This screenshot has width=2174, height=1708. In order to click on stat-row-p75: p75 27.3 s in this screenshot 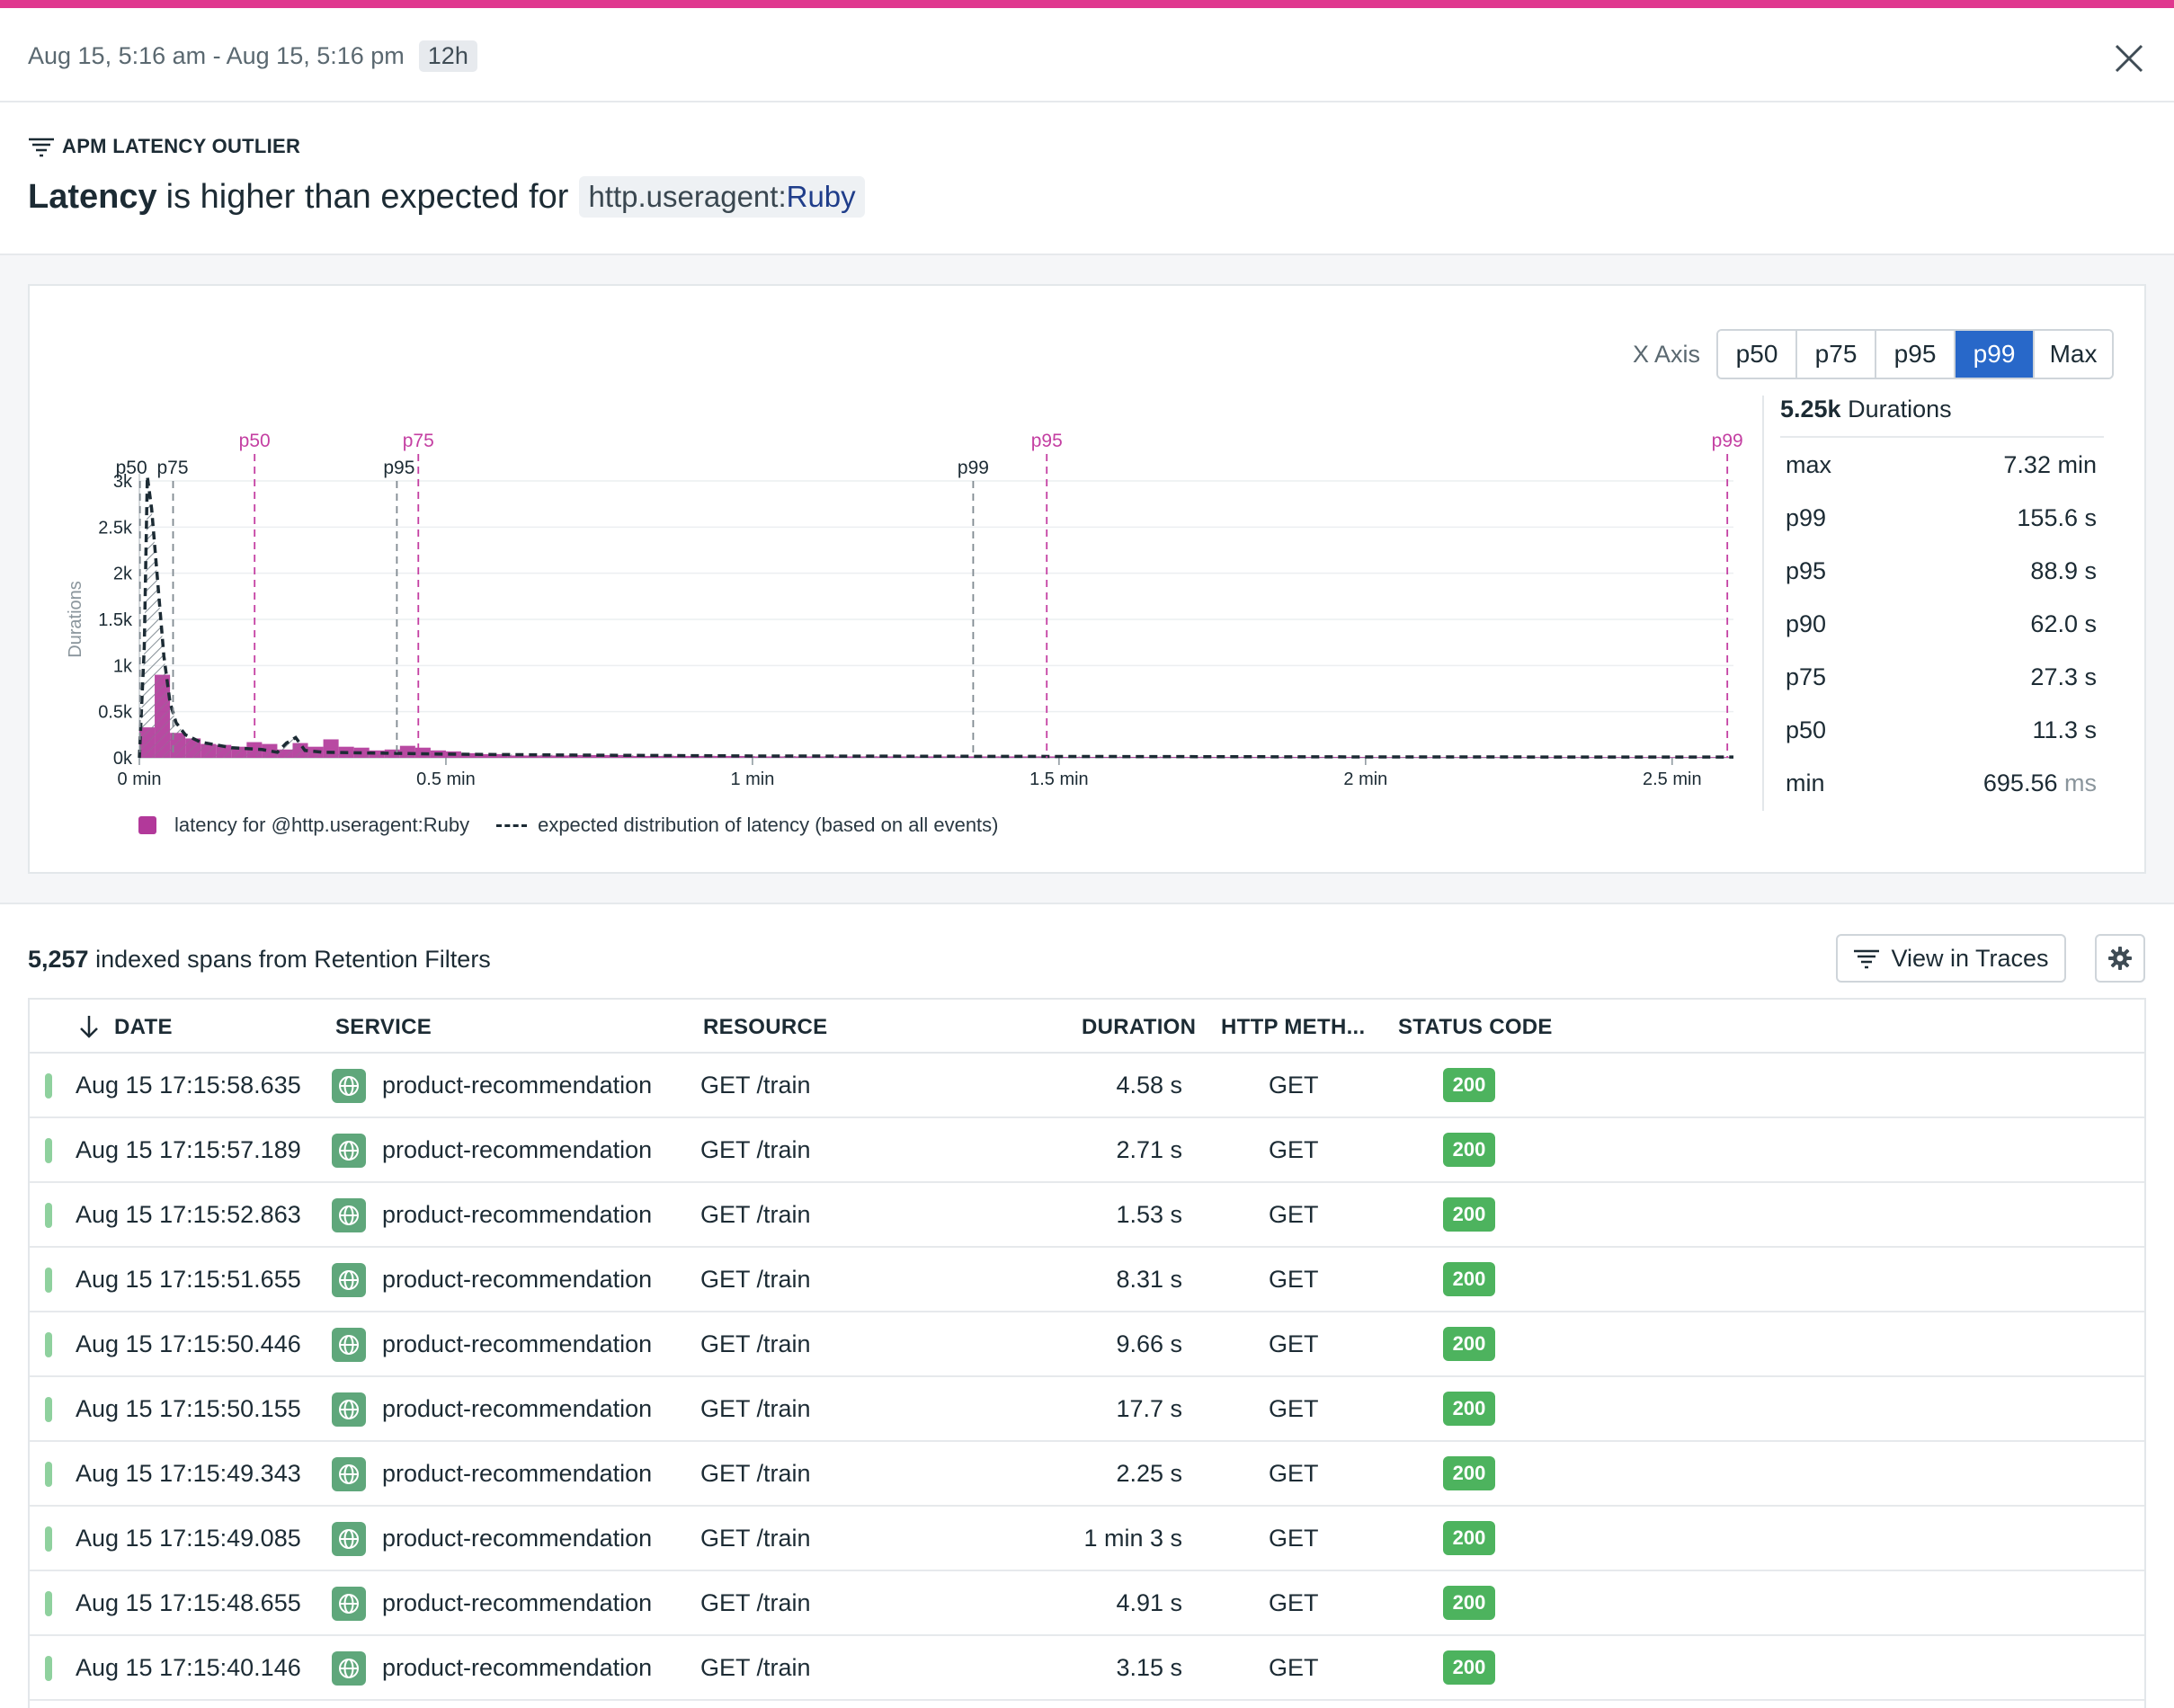, I will do `click(1942, 677)`.